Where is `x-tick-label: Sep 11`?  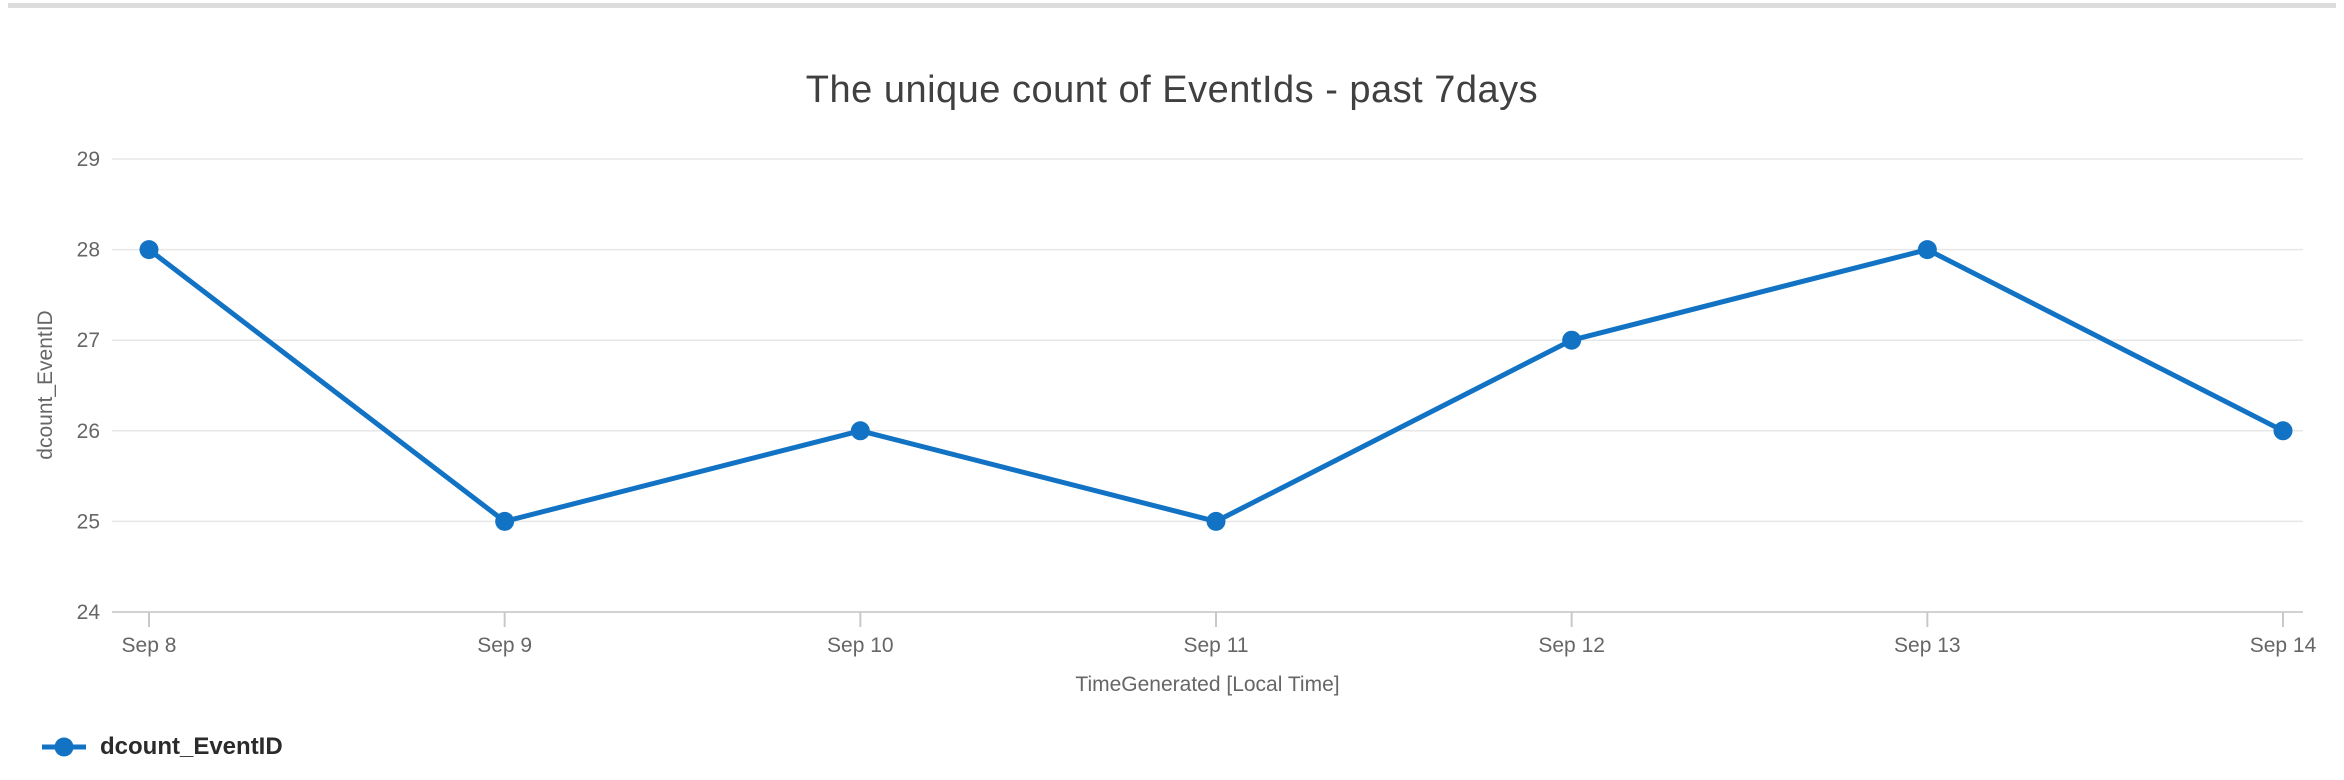 x-tick-label: Sep 11 is located at coordinates (1216, 645).